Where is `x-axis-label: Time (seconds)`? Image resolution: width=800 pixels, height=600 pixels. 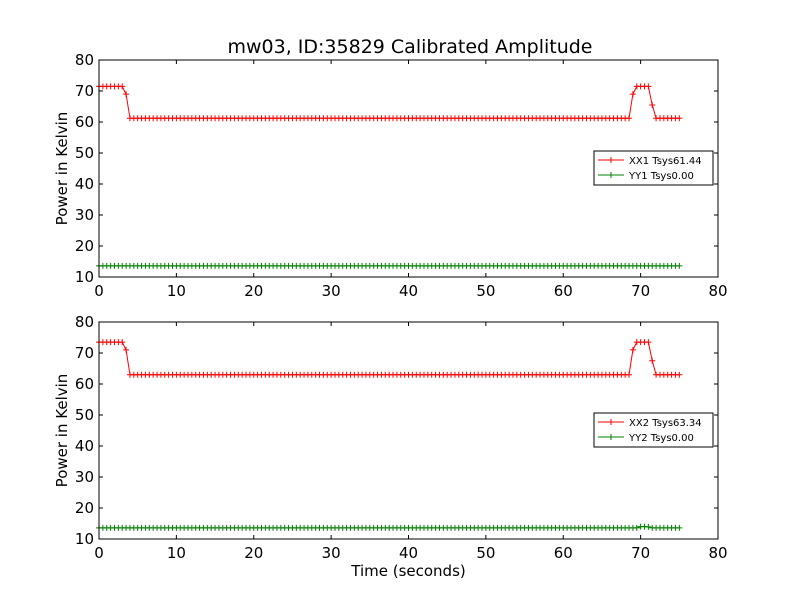
x-axis-label: Time (seconds) is located at coordinates (408, 571).